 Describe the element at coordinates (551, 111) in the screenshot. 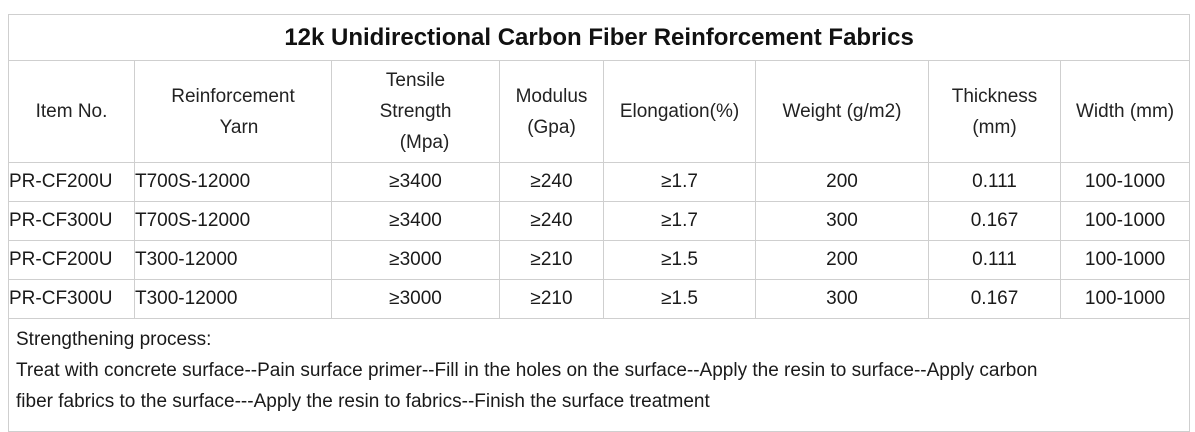

I see `header-modulus: Modulus (Gpa)` at that location.